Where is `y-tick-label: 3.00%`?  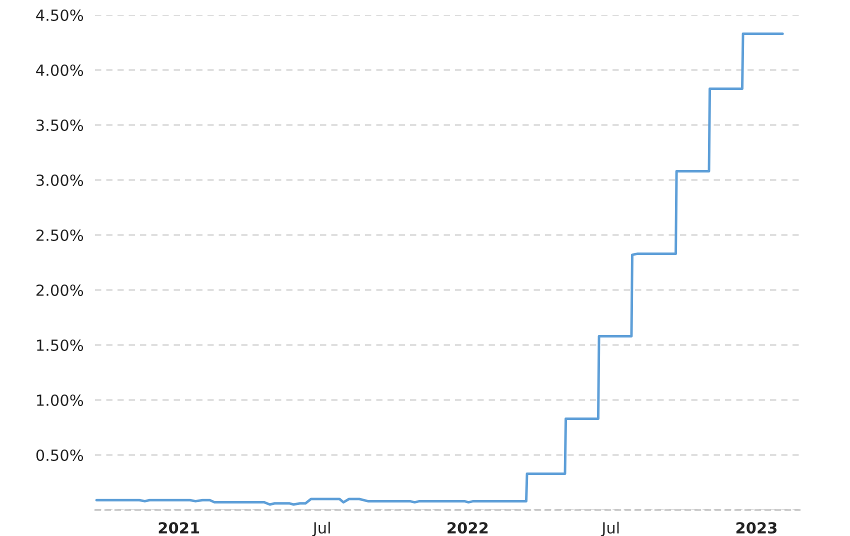 y-tick-label: 3.00% is located at coordinates (60, 180).